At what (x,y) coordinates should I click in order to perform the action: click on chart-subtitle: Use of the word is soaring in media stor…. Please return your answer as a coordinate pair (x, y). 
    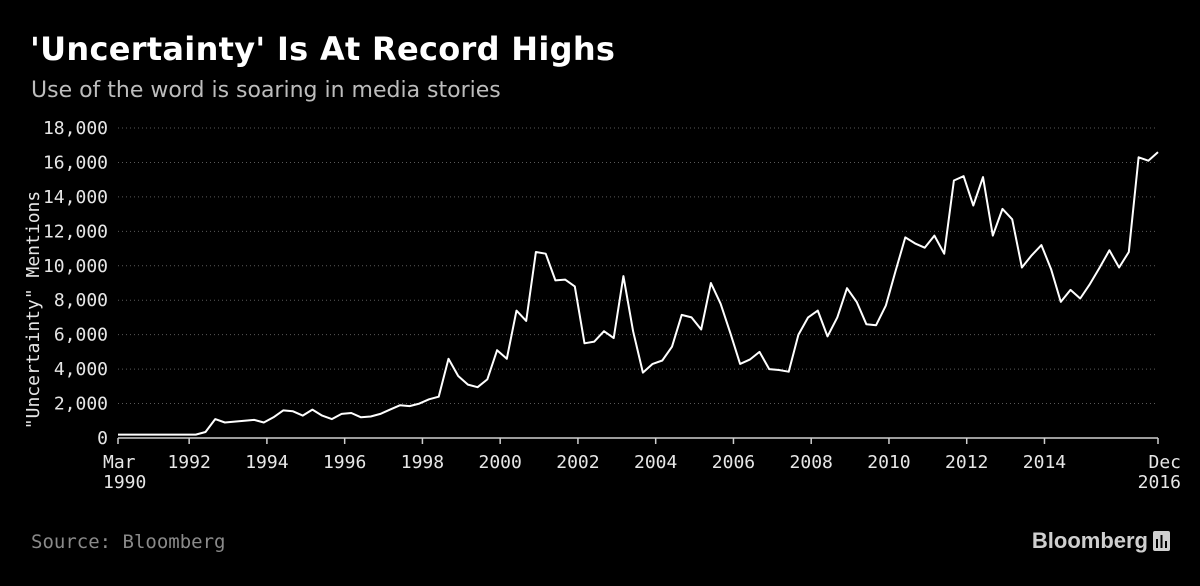
    Looking at the image, I should click on (266, 90).